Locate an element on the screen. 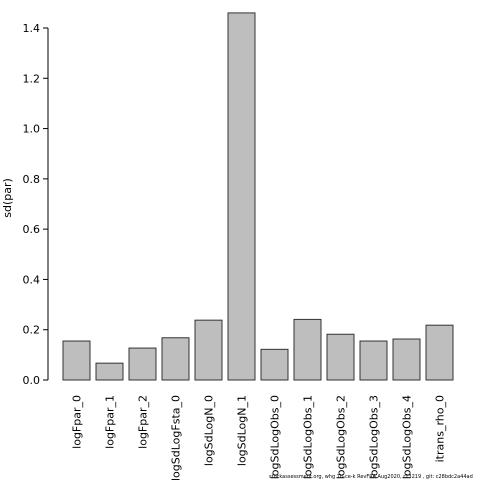 This screenshot has height=480, width=480. x-tick-label: logSdLogObs_3 is located at coordinates (374, 437).